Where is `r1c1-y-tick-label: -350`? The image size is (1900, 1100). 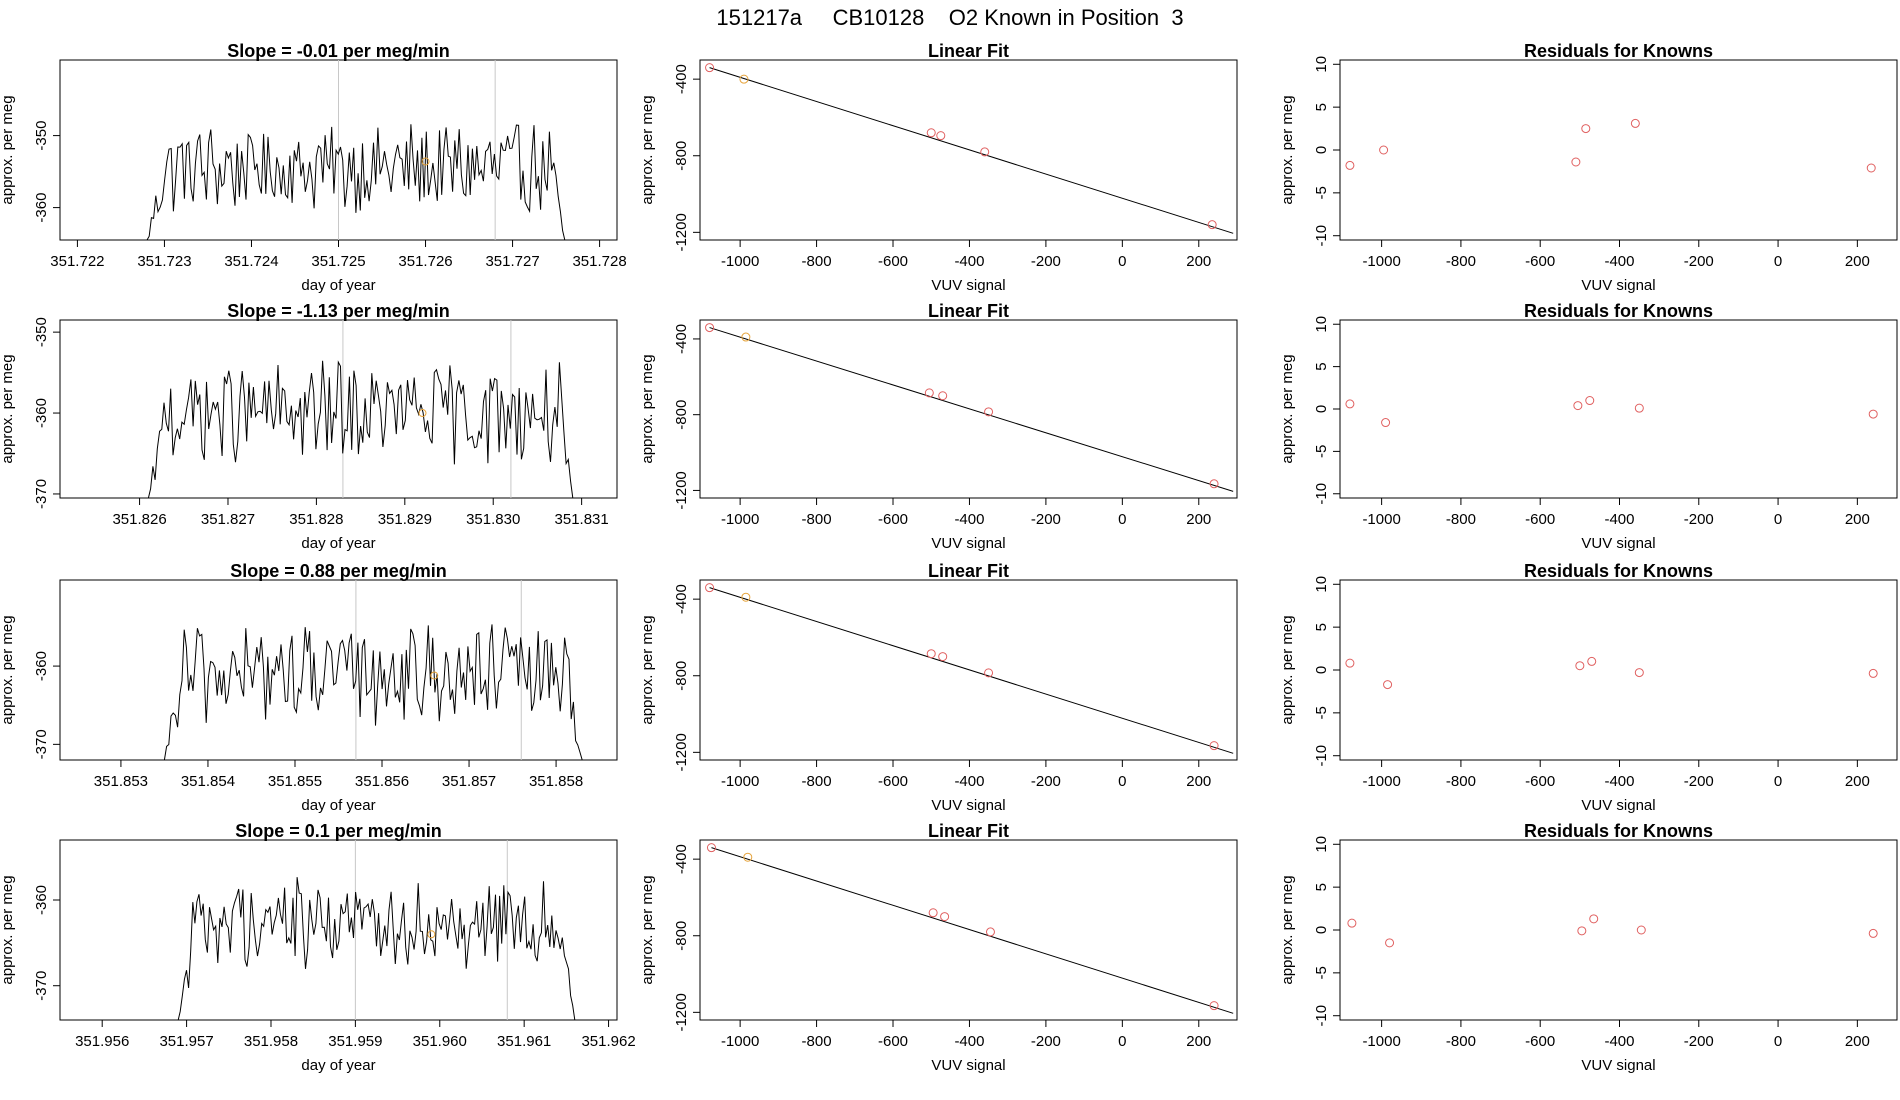
r1c1-y-tick-label: -350 is located at coordinates (41, 136).